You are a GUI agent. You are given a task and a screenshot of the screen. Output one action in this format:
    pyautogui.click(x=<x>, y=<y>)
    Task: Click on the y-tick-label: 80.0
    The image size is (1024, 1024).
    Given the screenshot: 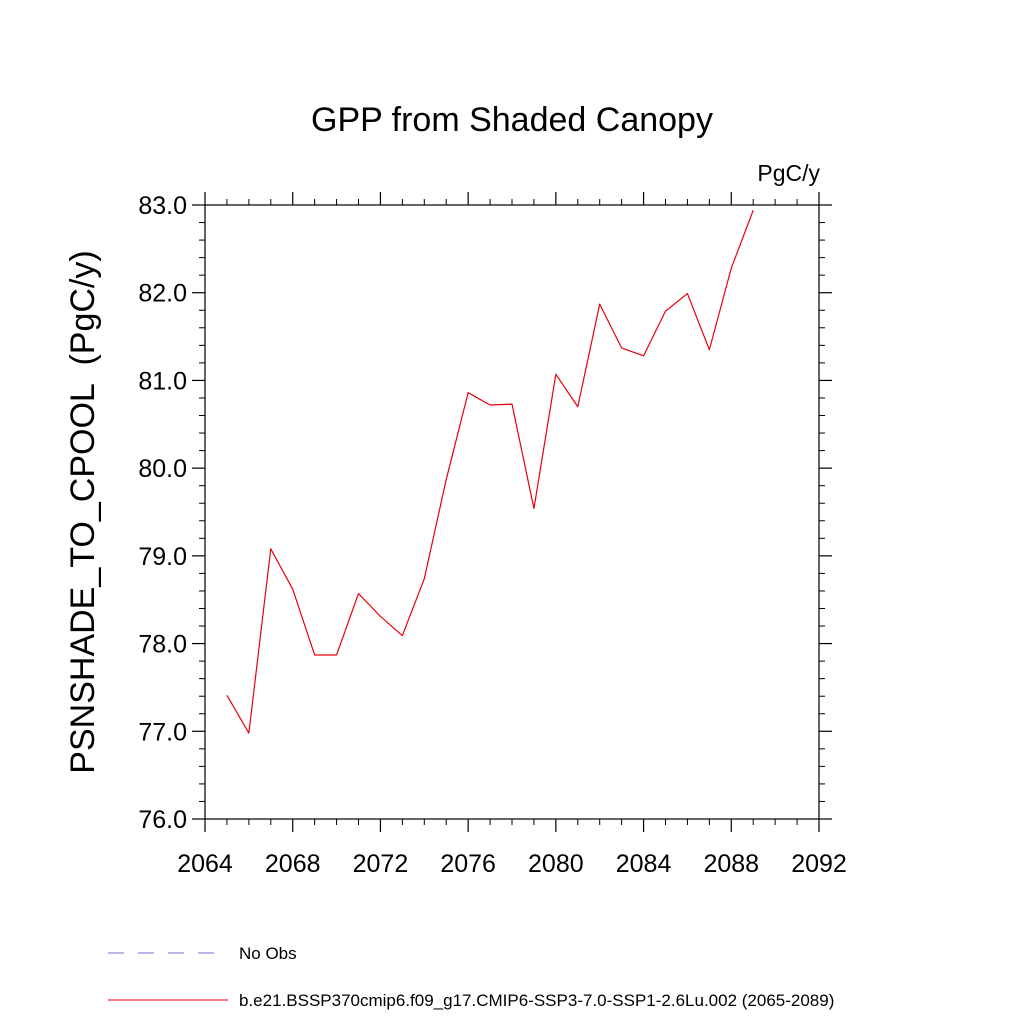 What is the action you would take?
    pyautogui.click(x=162, y=469)
    